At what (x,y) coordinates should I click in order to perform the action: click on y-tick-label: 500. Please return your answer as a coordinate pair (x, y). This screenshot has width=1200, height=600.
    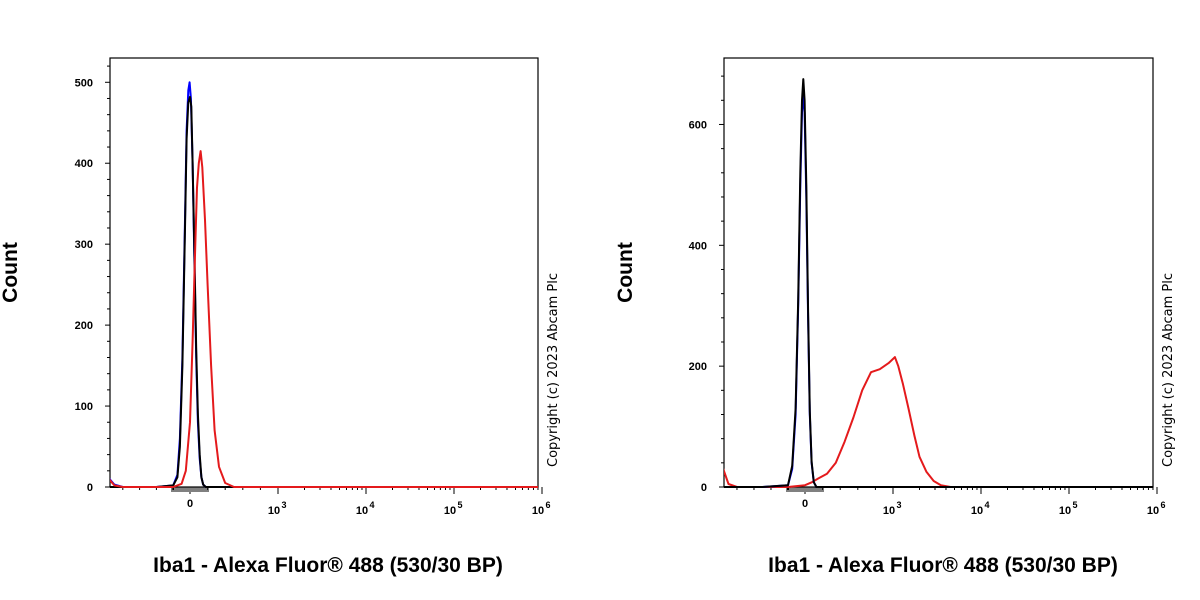
    Looking at the image, I should click on (84, 83).